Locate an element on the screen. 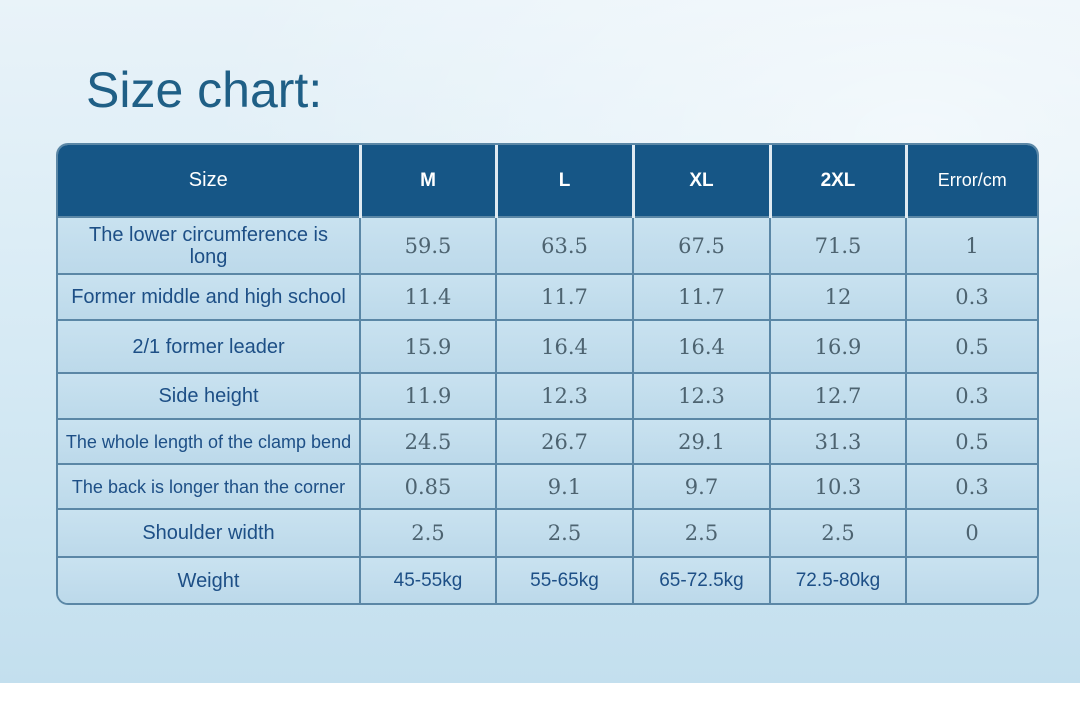 Image resolution: width=1080 pixels, height=708 pixels. value-cell: 59.5 is located at coordinates (428, 245).